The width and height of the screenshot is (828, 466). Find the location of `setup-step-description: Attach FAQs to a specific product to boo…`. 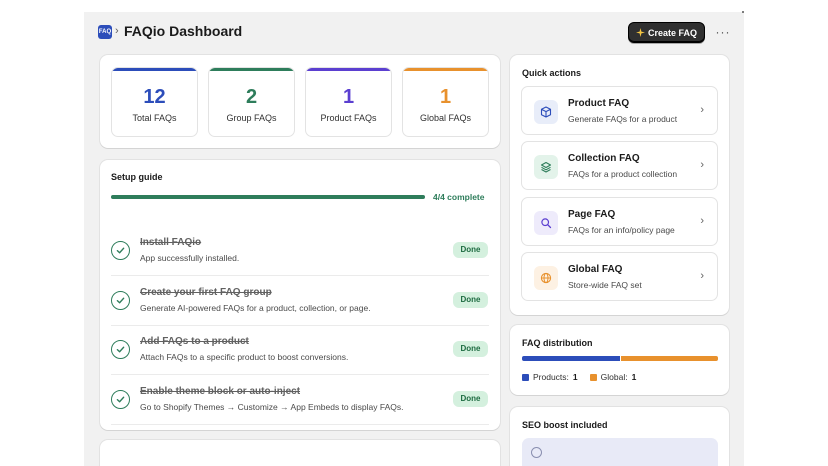

setup-step-description: Attach FAQs to a specific product to boo… is located at coordinates (244, 357).